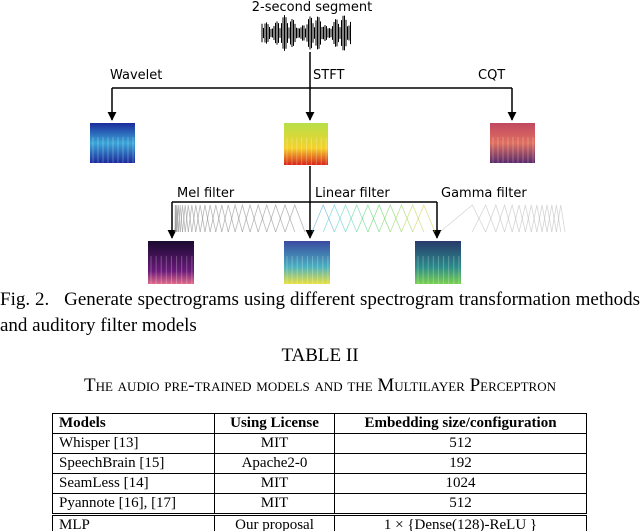 The height and width of the screenshot is (531, 640). I want to click on table-cell: MLP, so click(133, 522).